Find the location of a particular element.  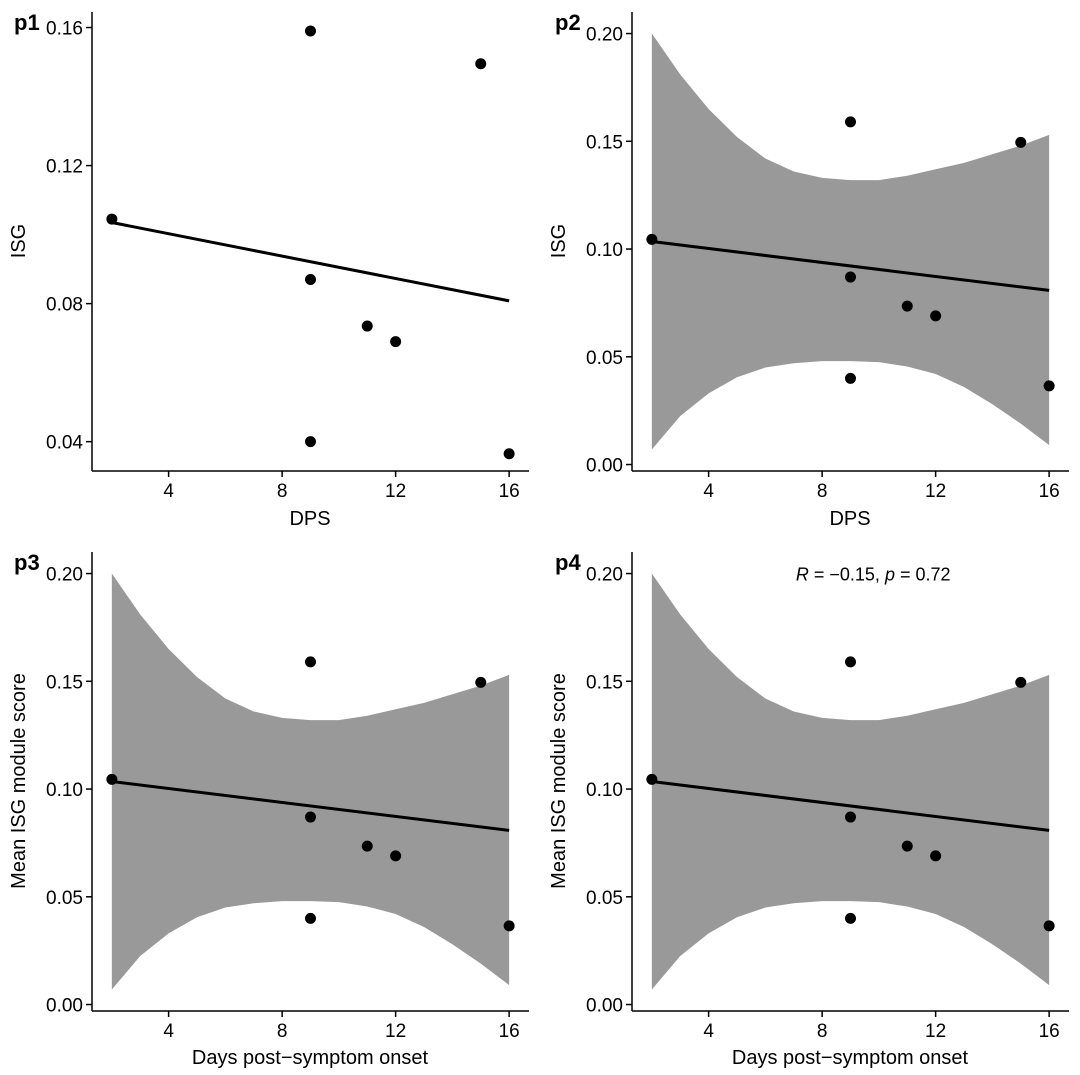

r-symbol: R is located at coordinates (802, 575).